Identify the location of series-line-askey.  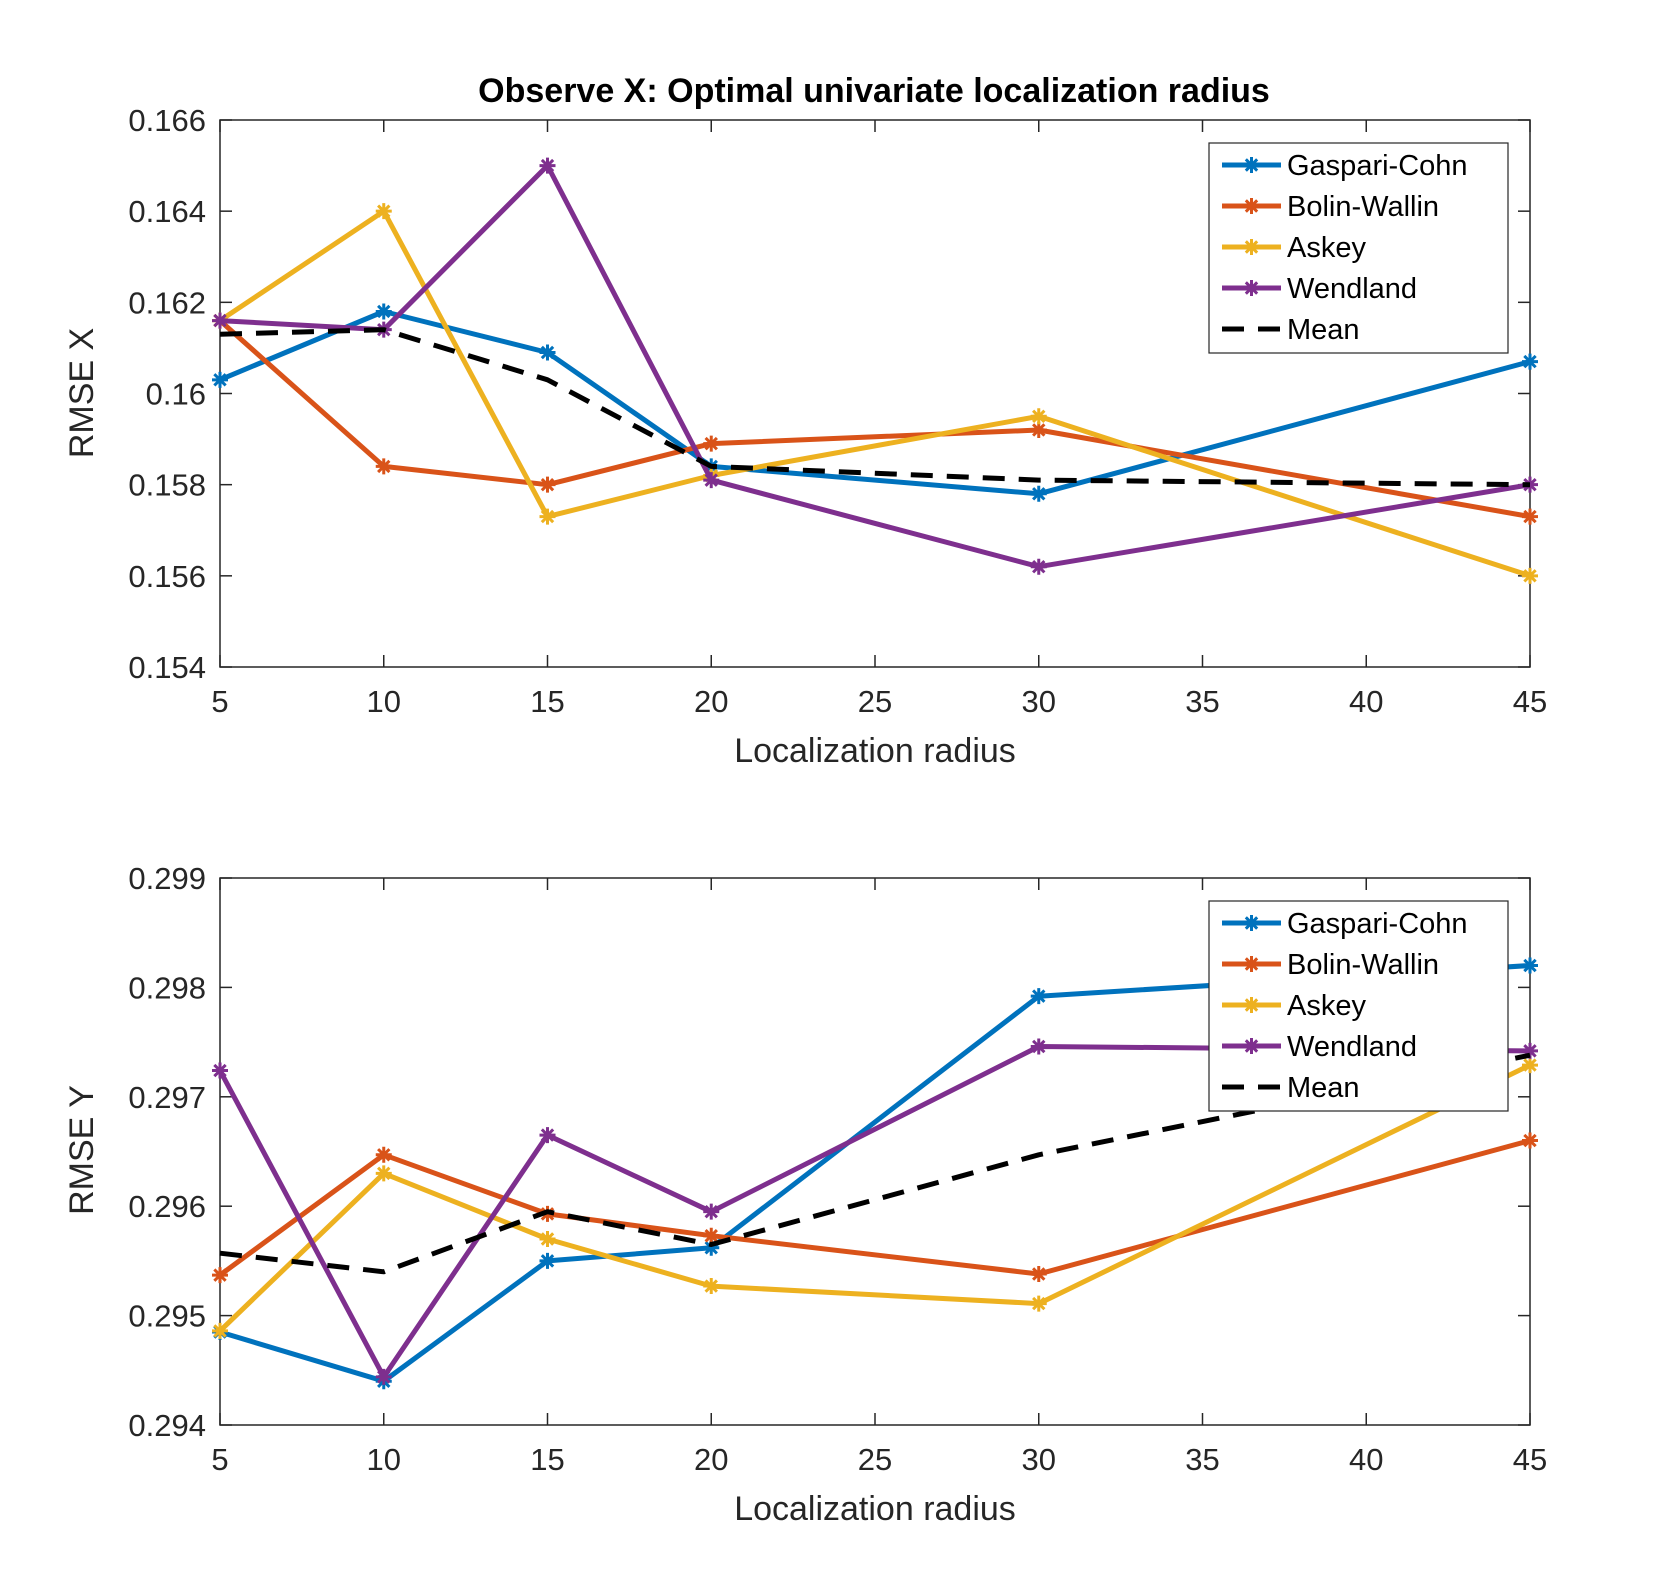
(875, 1197).